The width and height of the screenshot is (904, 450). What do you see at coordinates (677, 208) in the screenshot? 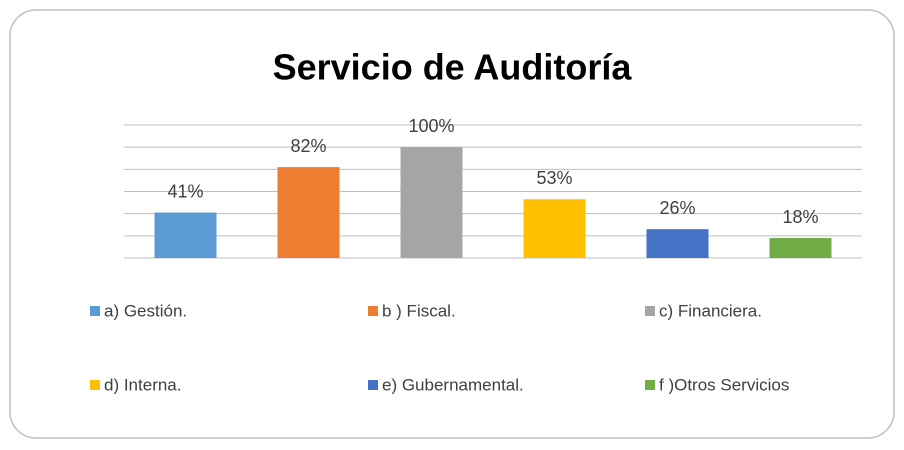
I see `data-label: 26%` at bounding box center [677, 208].